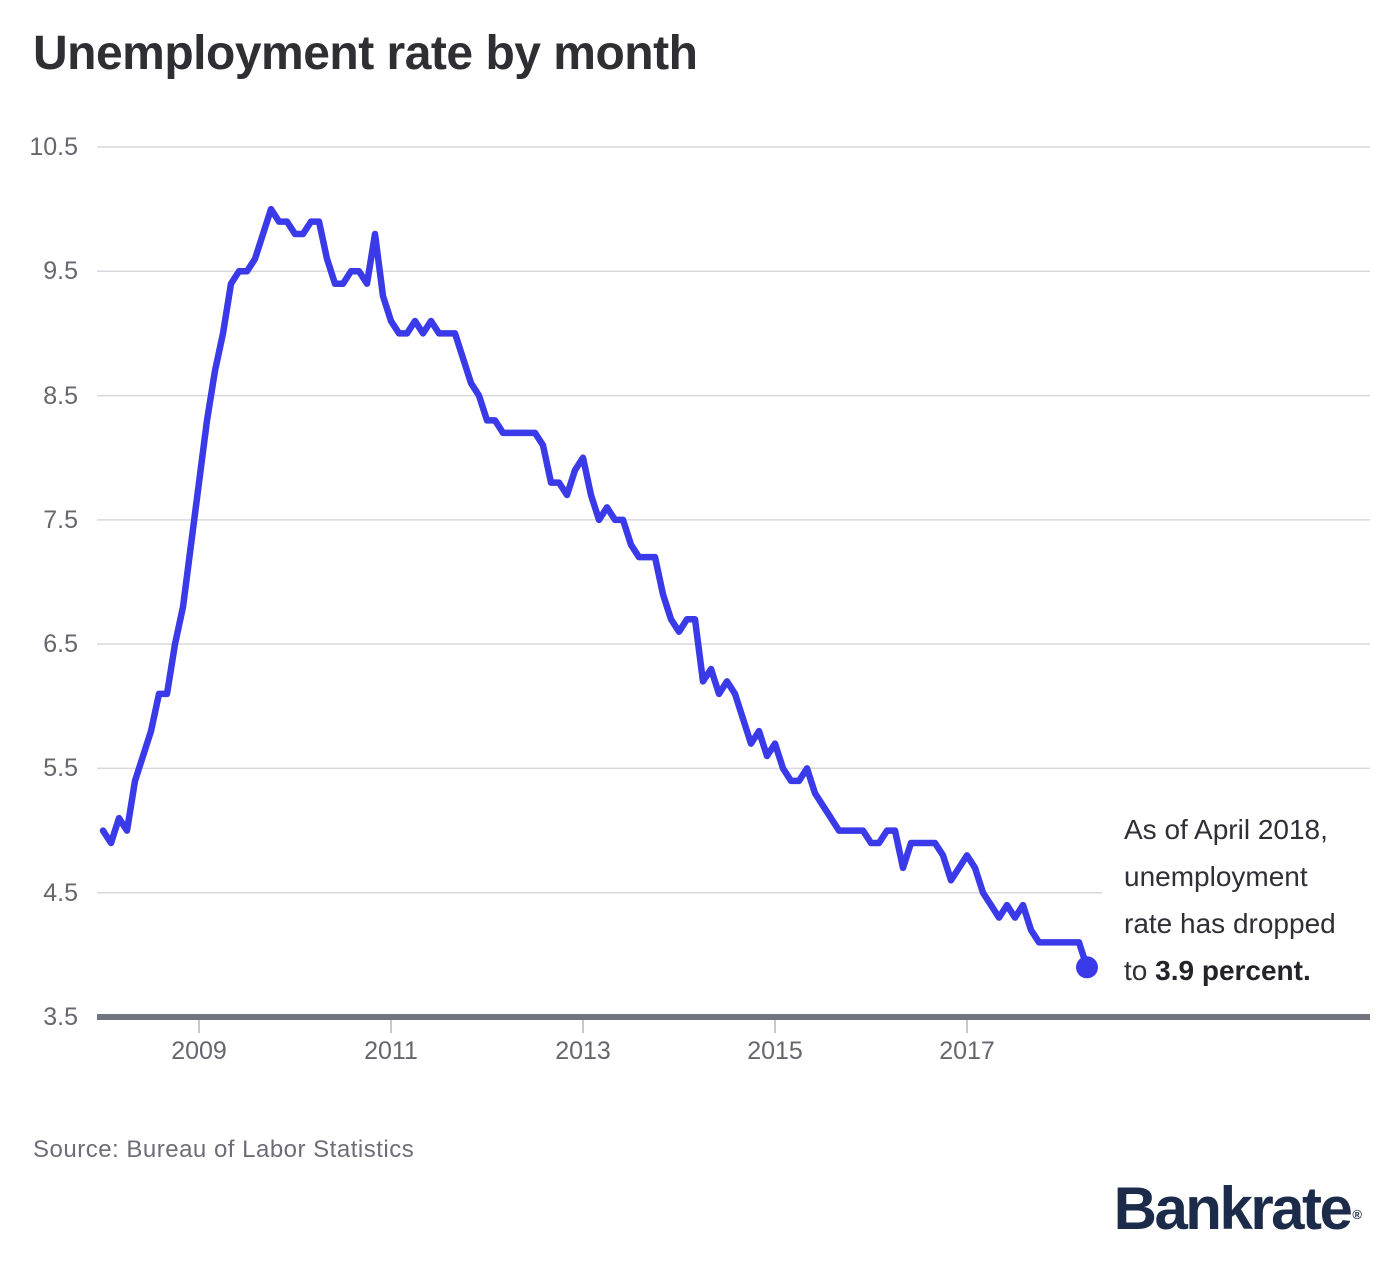 The width and height of the screenshot is (1400, 1262). Describe the element at coordinates (391, 1051) in the screenshot. I see `x-axis-label: 2011` at that location.